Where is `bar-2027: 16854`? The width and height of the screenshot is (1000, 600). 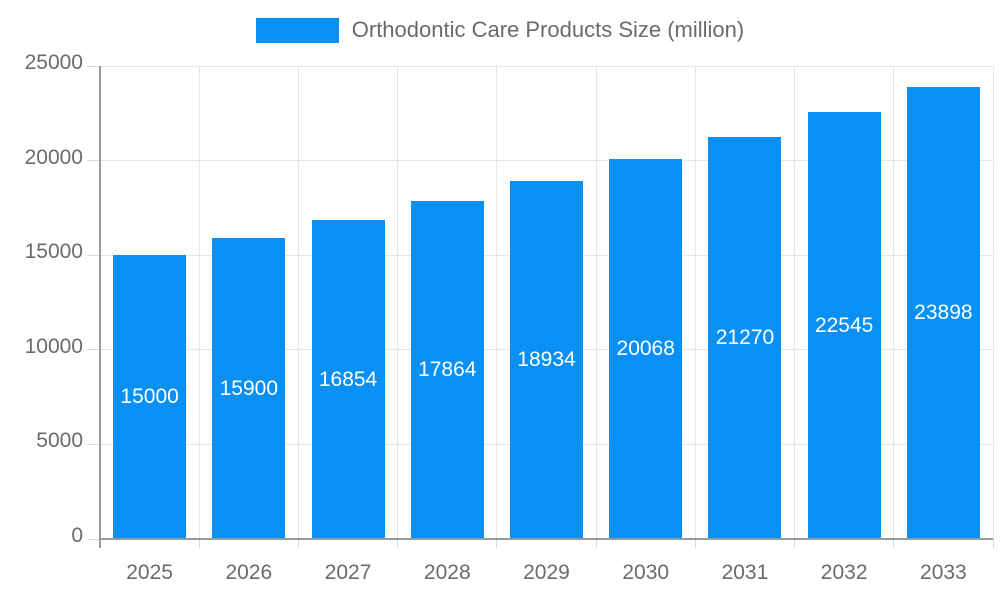
bar-2027: 16854 is located at coordinates (348, 379).